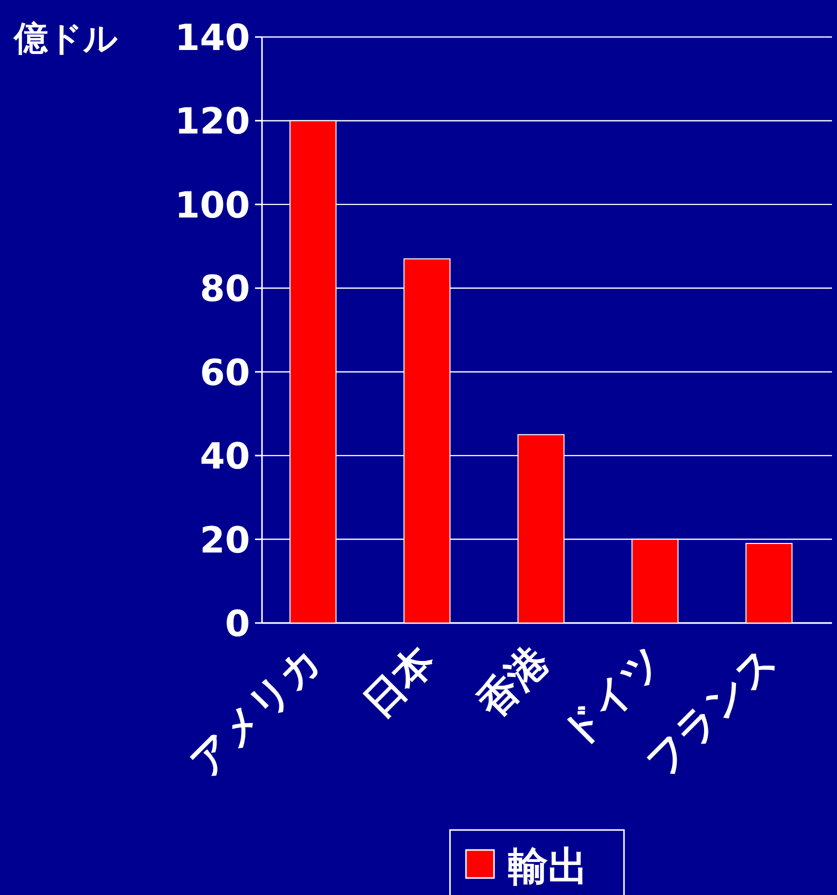 Image resolution: width=837 pixels, height=895 pixels. I want to click on y-tick-label: 100, so click(212, 205).